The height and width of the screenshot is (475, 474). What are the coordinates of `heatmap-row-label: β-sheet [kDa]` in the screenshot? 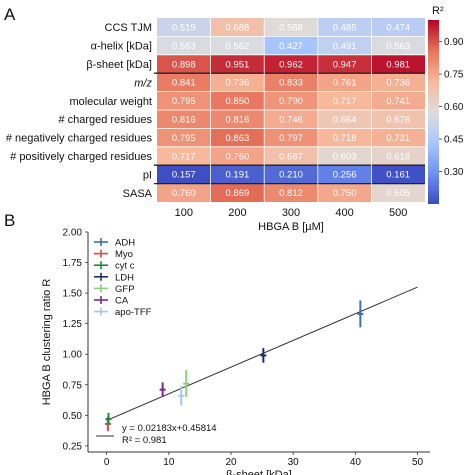 It's located at (119, 65).